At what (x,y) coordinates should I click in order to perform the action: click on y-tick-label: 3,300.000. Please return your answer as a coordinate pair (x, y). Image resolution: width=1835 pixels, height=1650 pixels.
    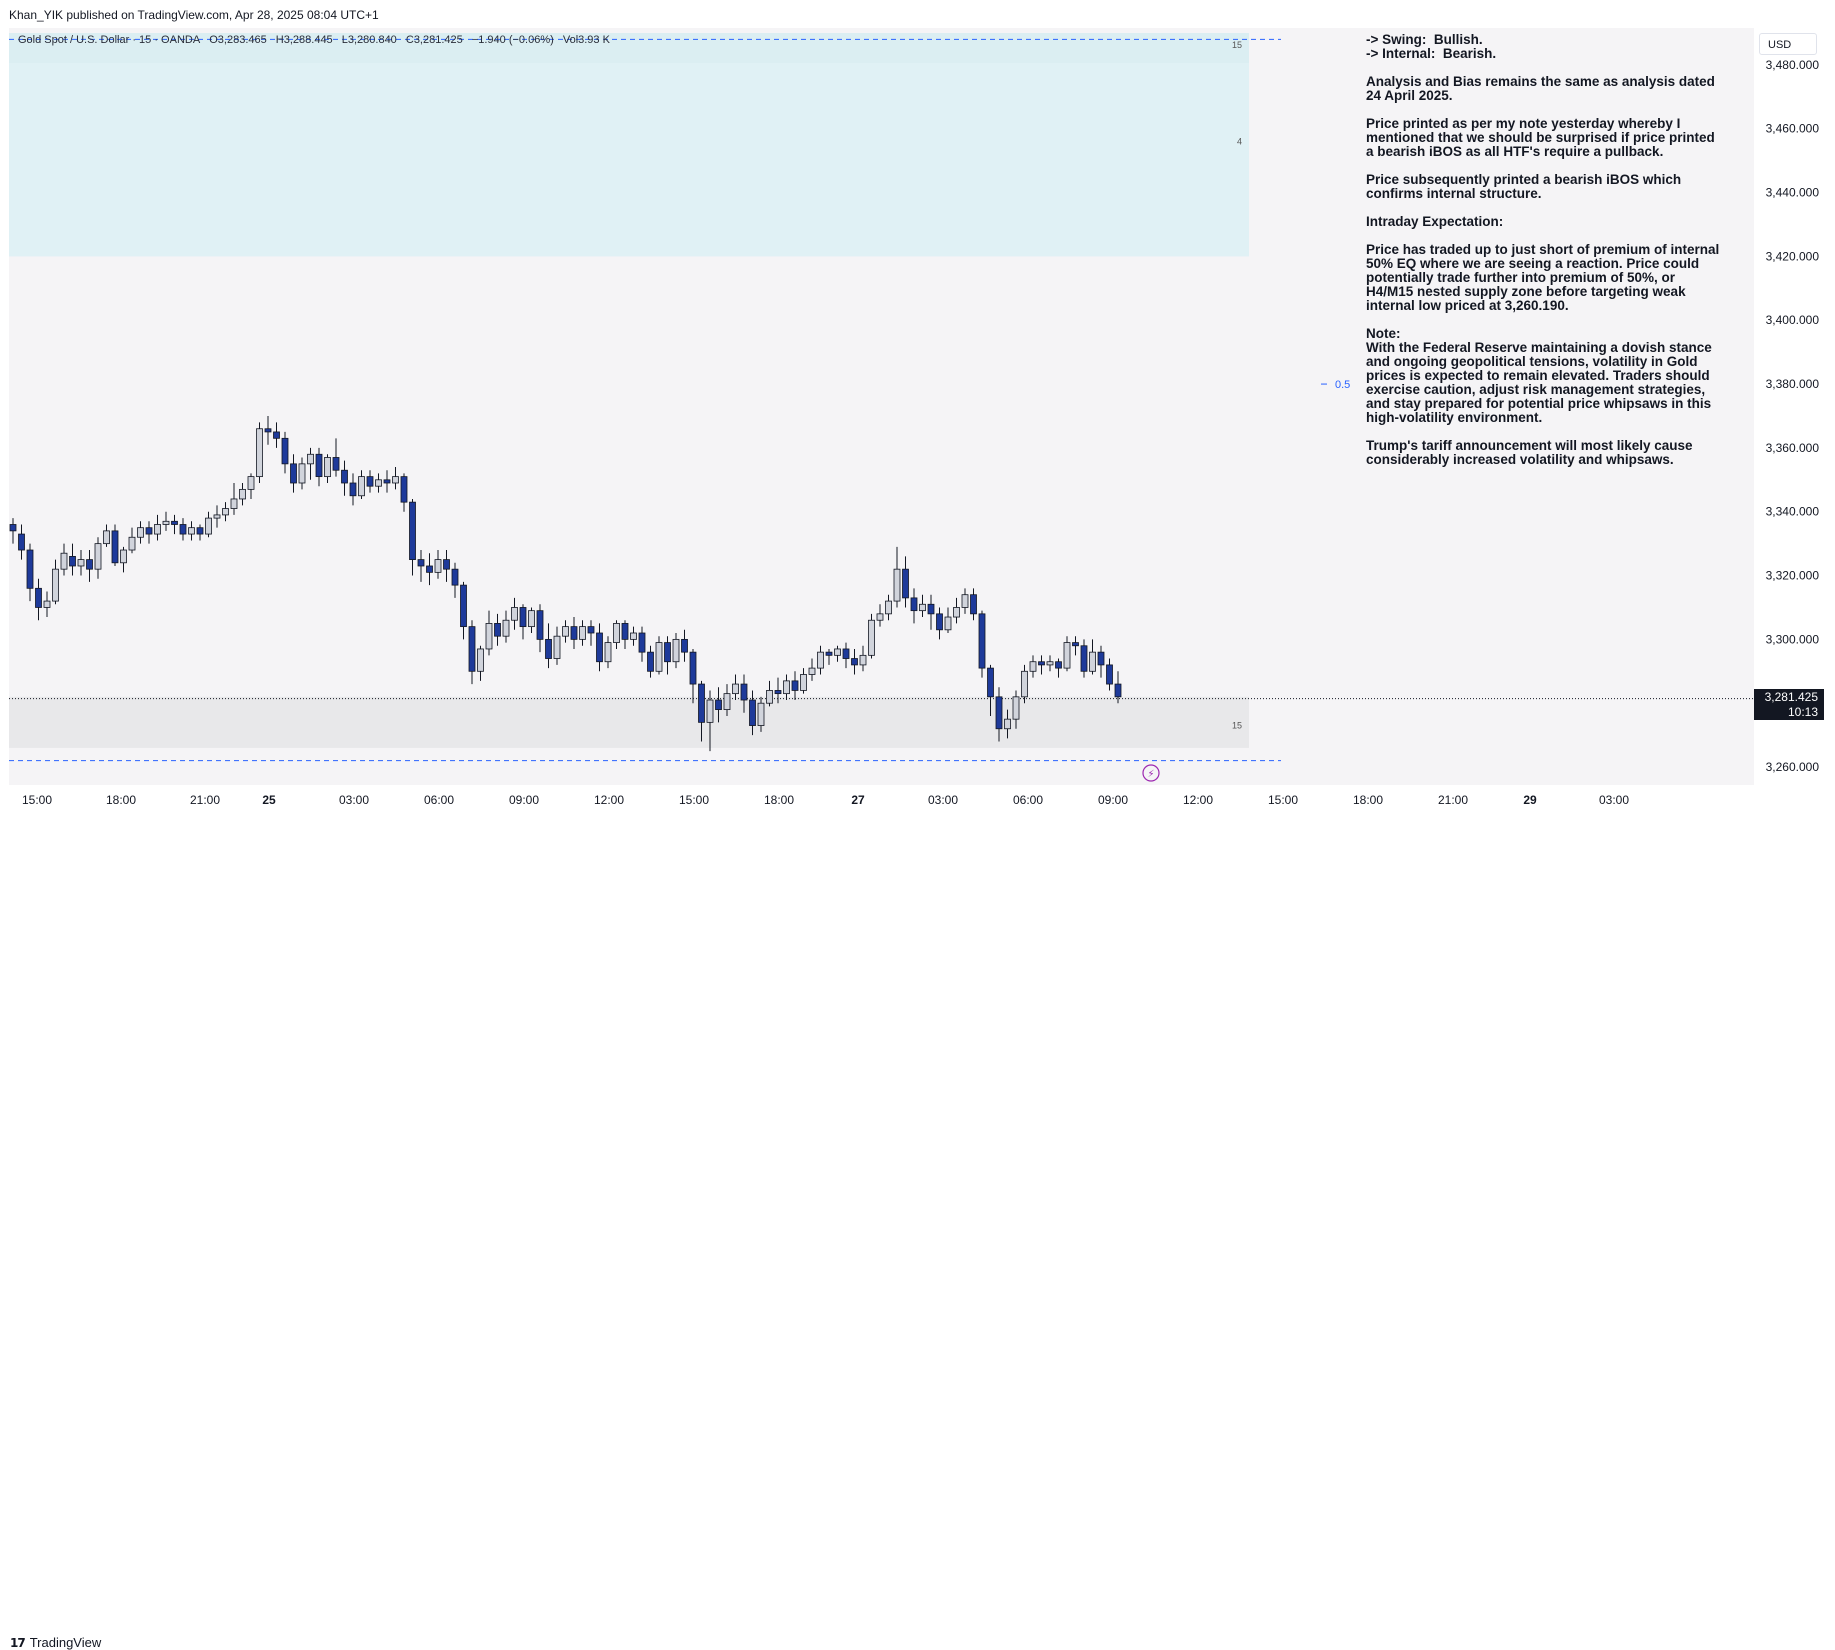
    Looking at the image, I should click on (1793, 639).